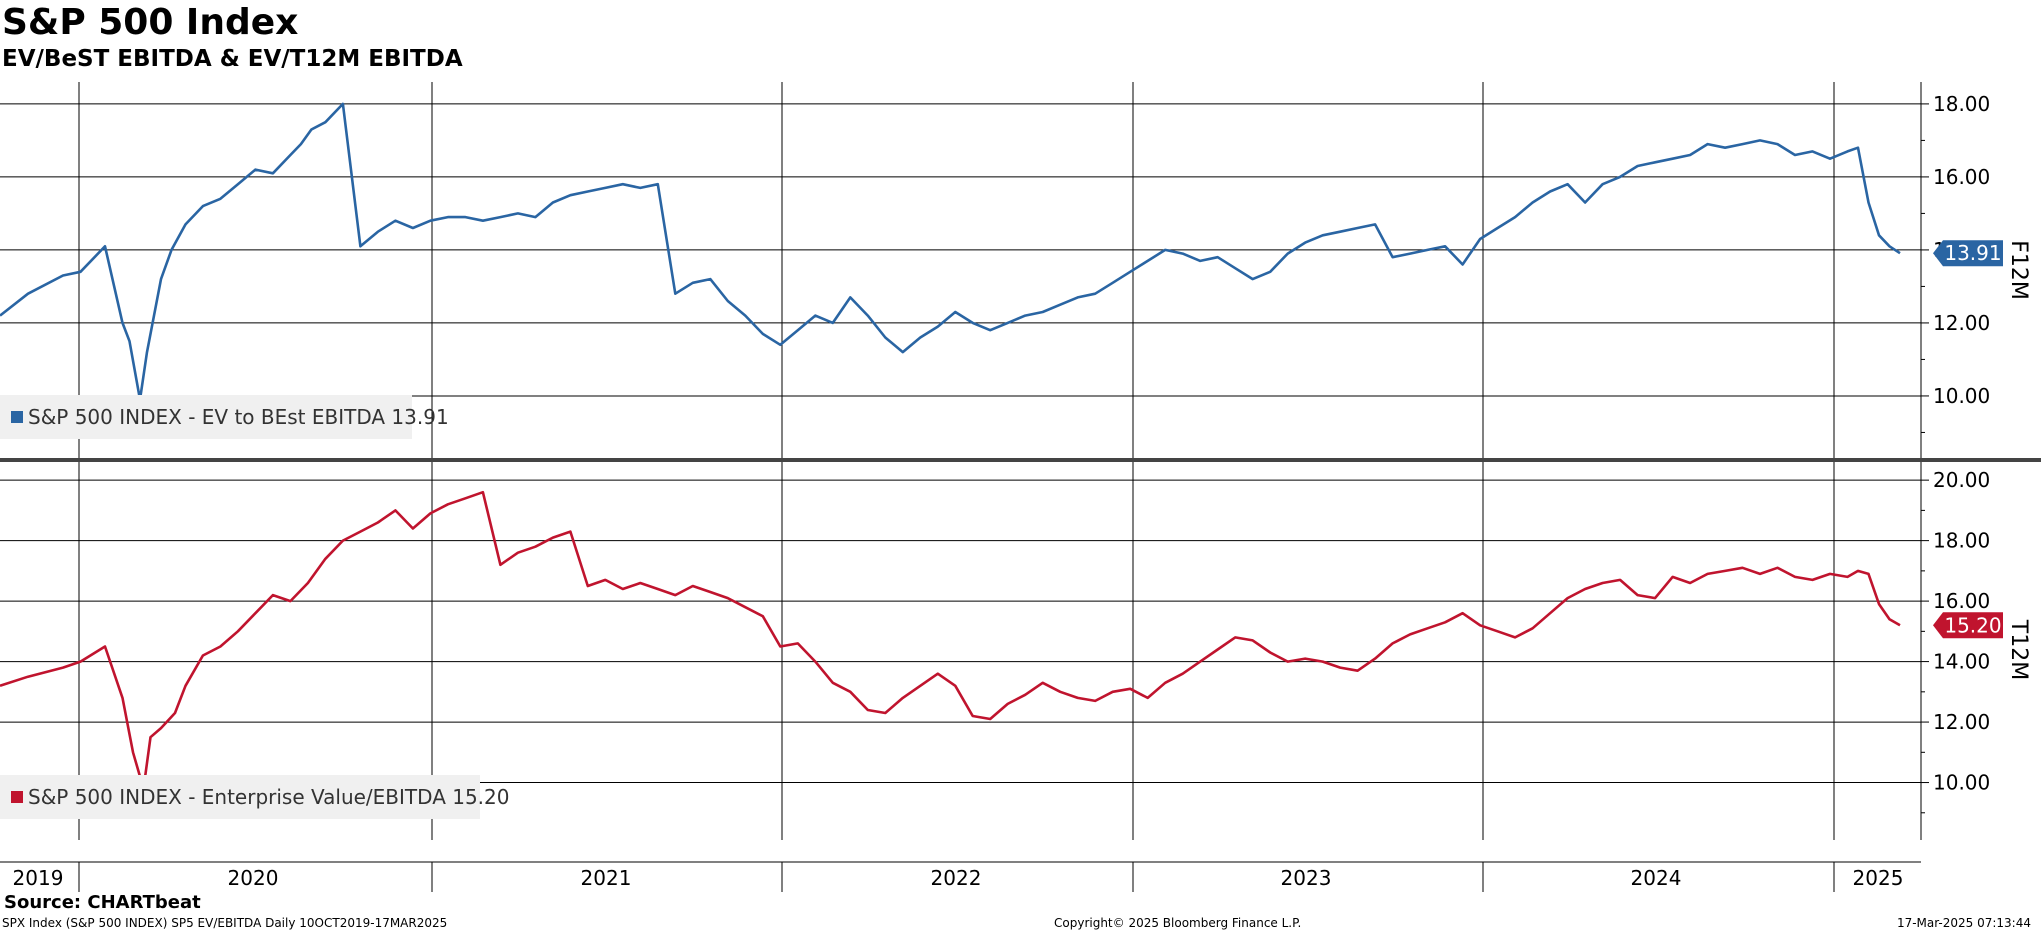  I want to click on x-tick-label: 2020, so click(253, 878).